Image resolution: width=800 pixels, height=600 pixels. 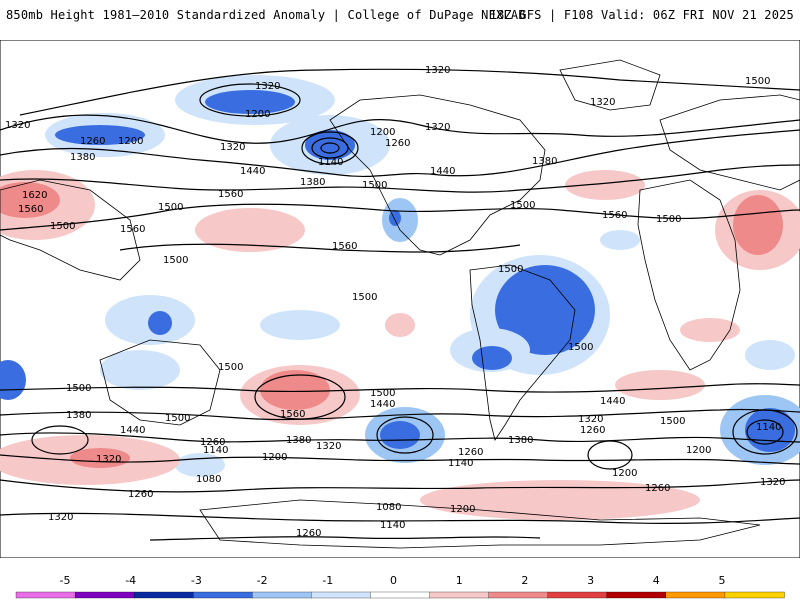 What do you see at coordinates (656, 580) in the screenshot?
I see `colorbar-tick-label: 4` at bounding box center [656, 580].